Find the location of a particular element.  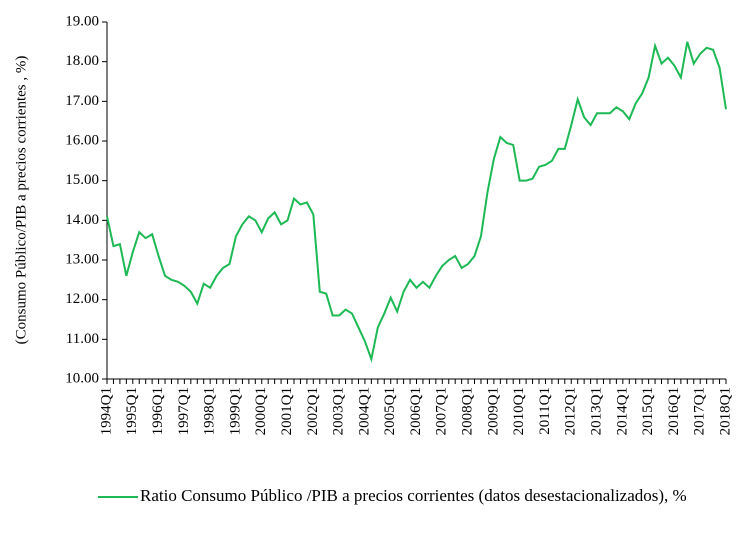

y-tick-label: 17.00 is located at coordinates (82, 101).